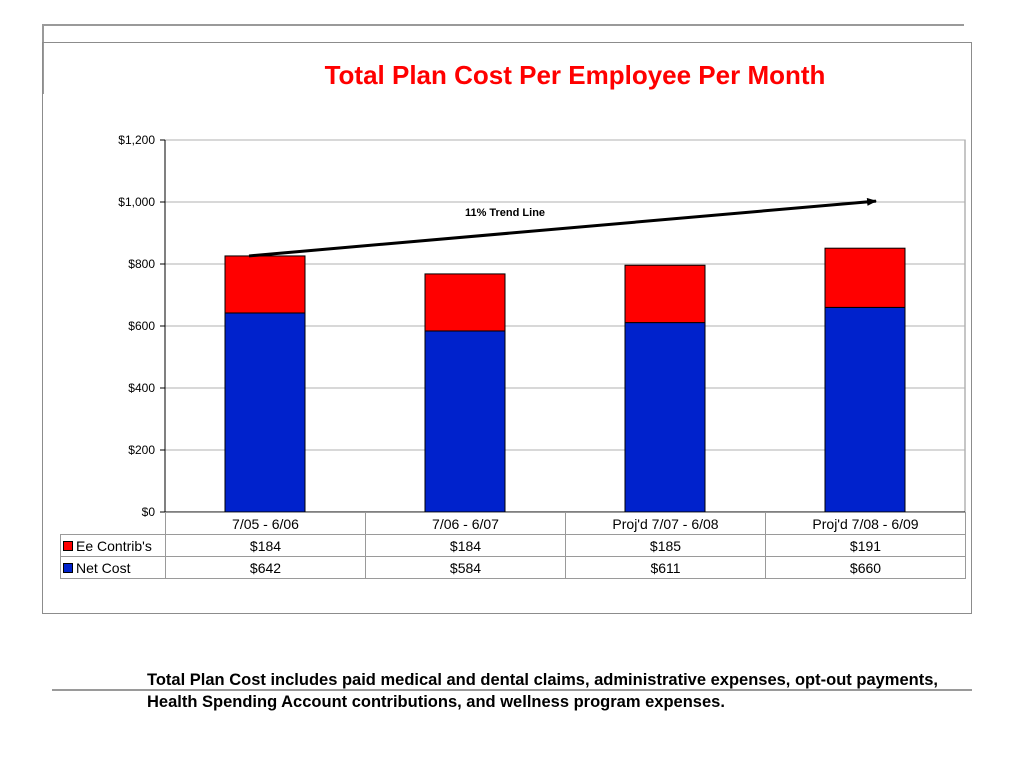 The width and height of the screenshot is (1024, 768). Describe the element at coordinates (136, 202) in the screenshot. I see `y-tick-label: $1,000` at that location.